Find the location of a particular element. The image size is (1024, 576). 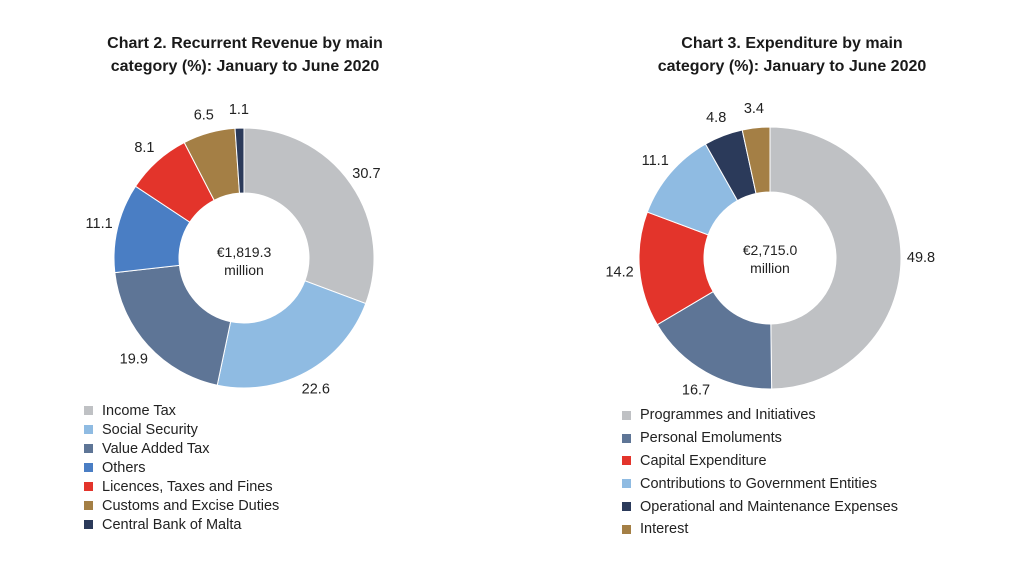

revenue-title-line-1: Chart 2. Recurrent Revenue by main is located at coordinates (245, 43).